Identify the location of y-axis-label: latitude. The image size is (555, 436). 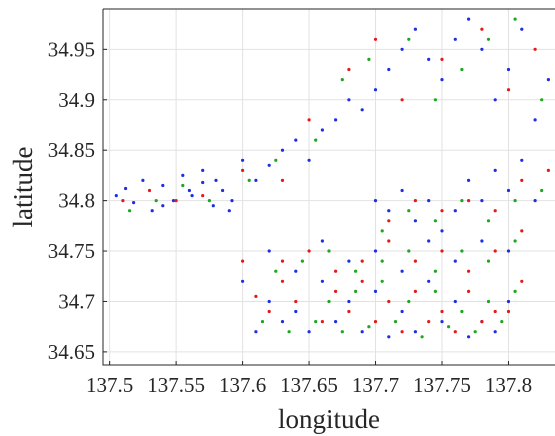
(23, 187).